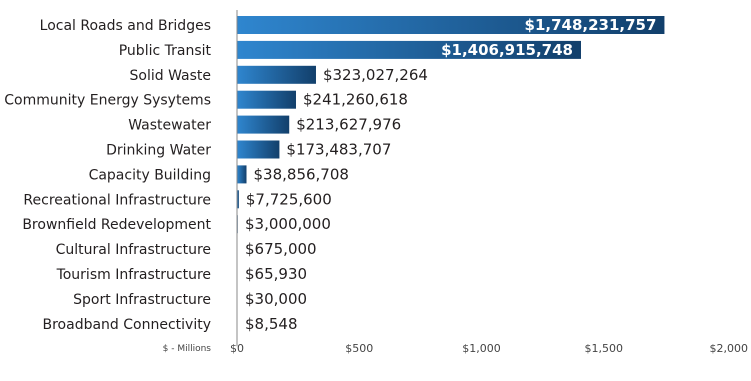 The width and height of the screenshot is (751, 381). What do you see at coordinates (288, 224) in the screenshot?
I see `data-label: $3,000,000` at bounding box center [288, 224].